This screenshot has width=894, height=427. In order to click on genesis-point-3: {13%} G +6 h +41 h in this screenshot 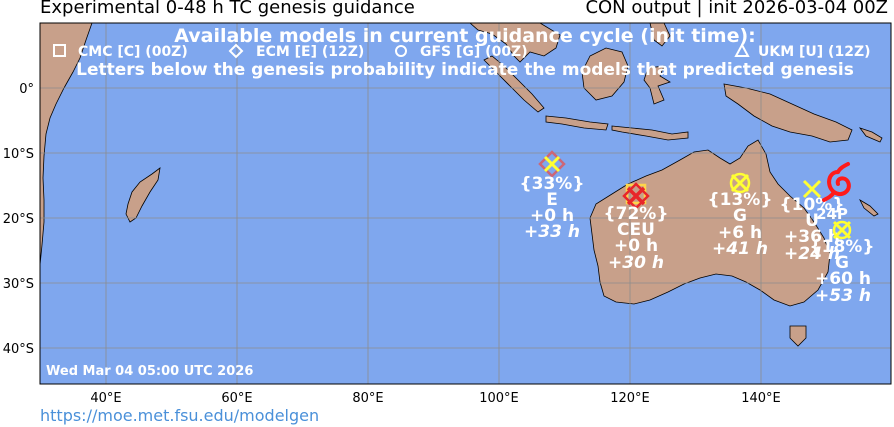, I will do `click(740, 215)`.